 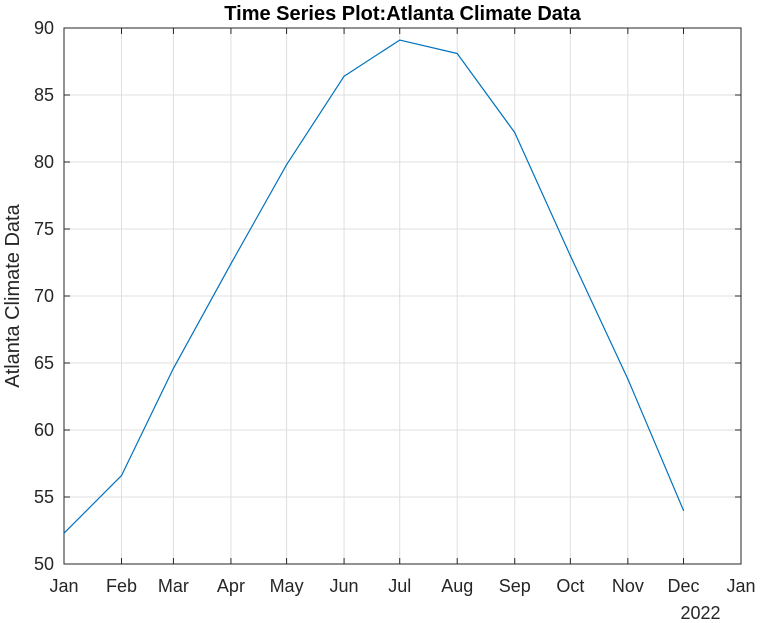 I want to click on x-tick-label: Jun, so click(x=344, y=586).